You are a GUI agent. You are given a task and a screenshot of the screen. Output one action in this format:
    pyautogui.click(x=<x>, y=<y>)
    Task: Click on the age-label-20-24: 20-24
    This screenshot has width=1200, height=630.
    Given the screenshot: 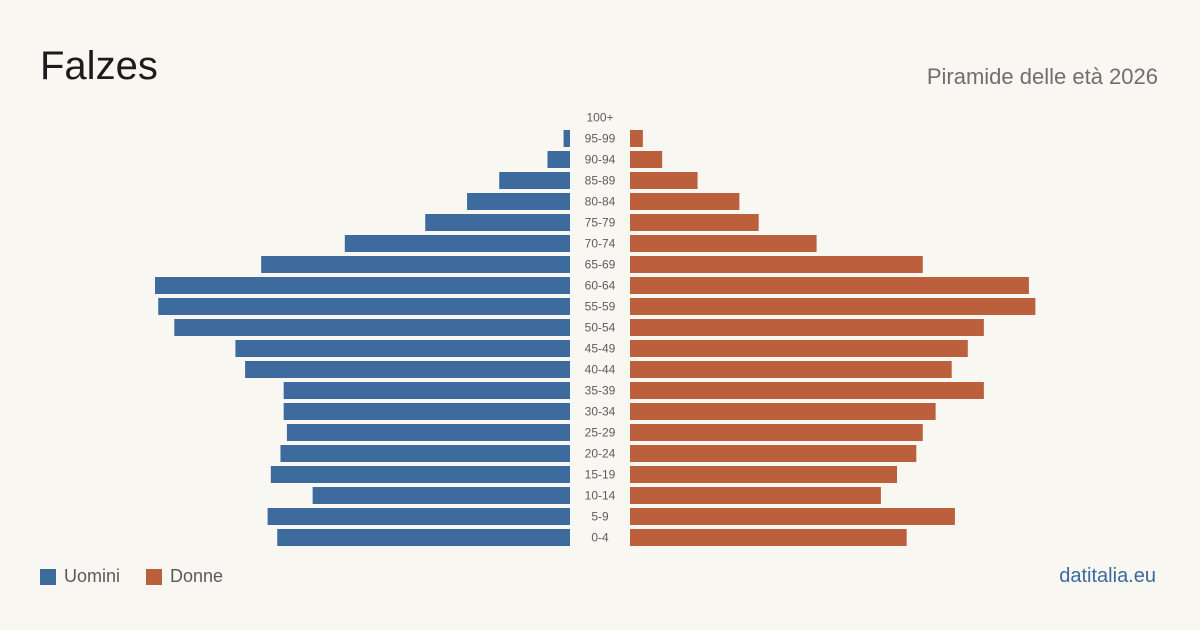 What is the action you would take?
    pyautogui.click(x=600, y=454)
    